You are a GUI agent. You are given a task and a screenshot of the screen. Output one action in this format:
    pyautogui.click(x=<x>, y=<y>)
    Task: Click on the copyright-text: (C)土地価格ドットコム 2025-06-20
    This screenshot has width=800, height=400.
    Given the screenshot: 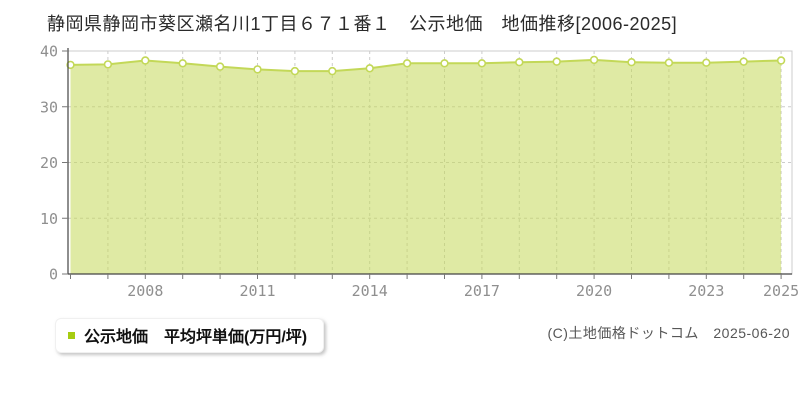 What is the action you would take?
    pyautogui.click(x=668, y=333)
    